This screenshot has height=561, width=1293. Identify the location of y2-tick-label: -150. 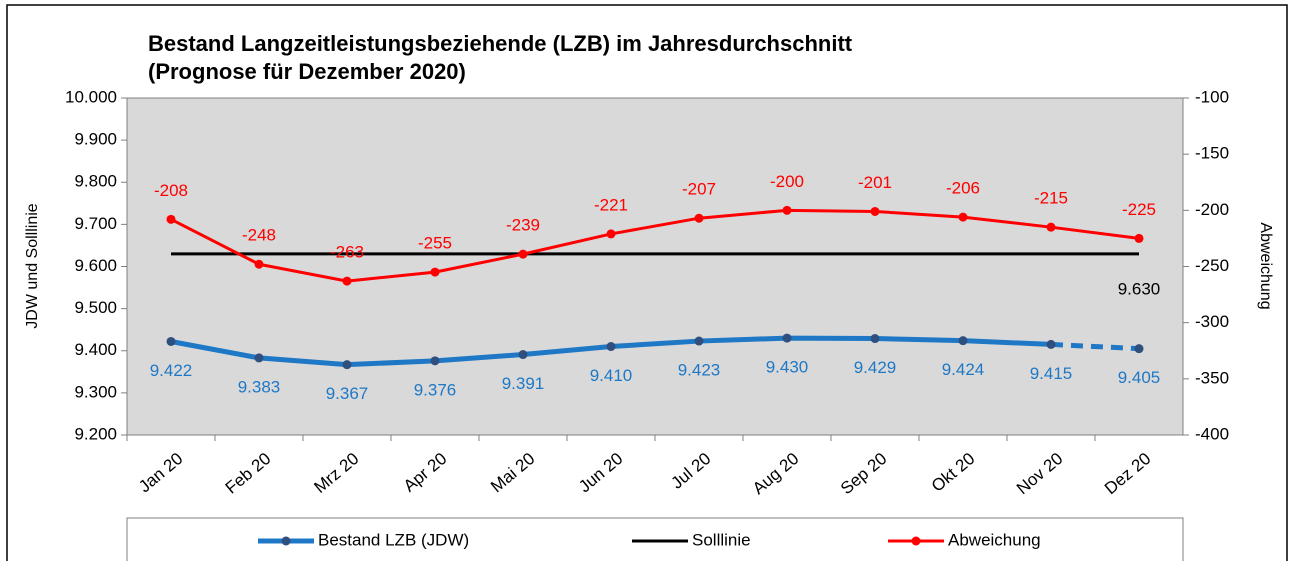
(1212, 153).